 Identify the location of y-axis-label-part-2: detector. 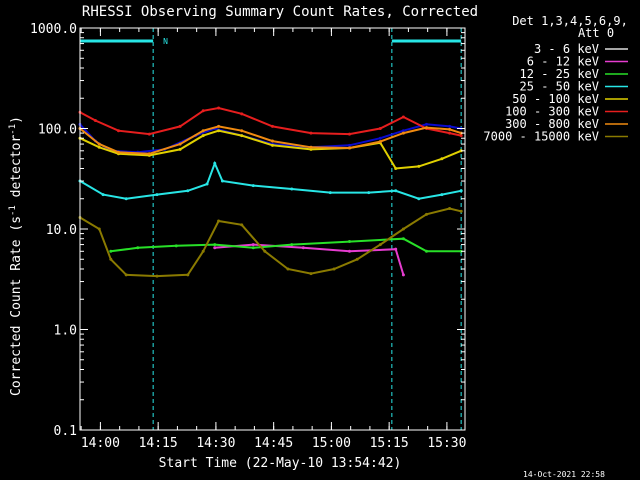
(16, 170).